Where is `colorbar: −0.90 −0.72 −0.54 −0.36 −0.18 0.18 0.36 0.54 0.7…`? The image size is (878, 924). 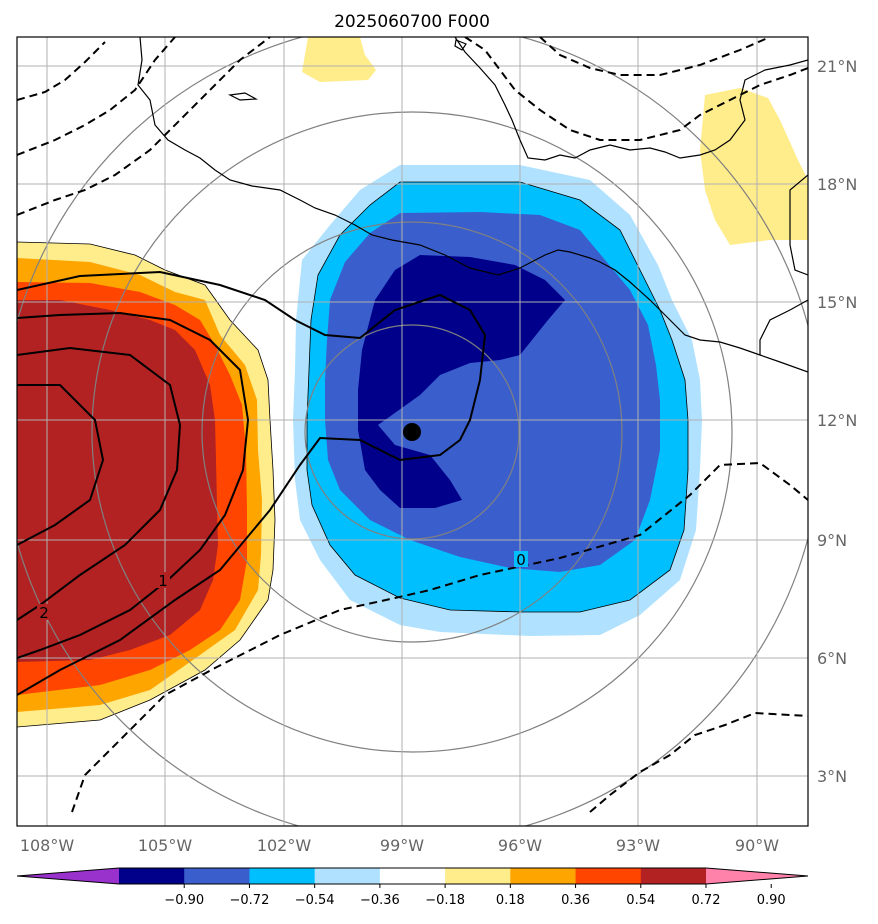 colorbar: −0.90 −0.72 −0.54 −0.36 −0.18 0.18 0.36 0.54 0.7… is located at coordinates (412, 887).